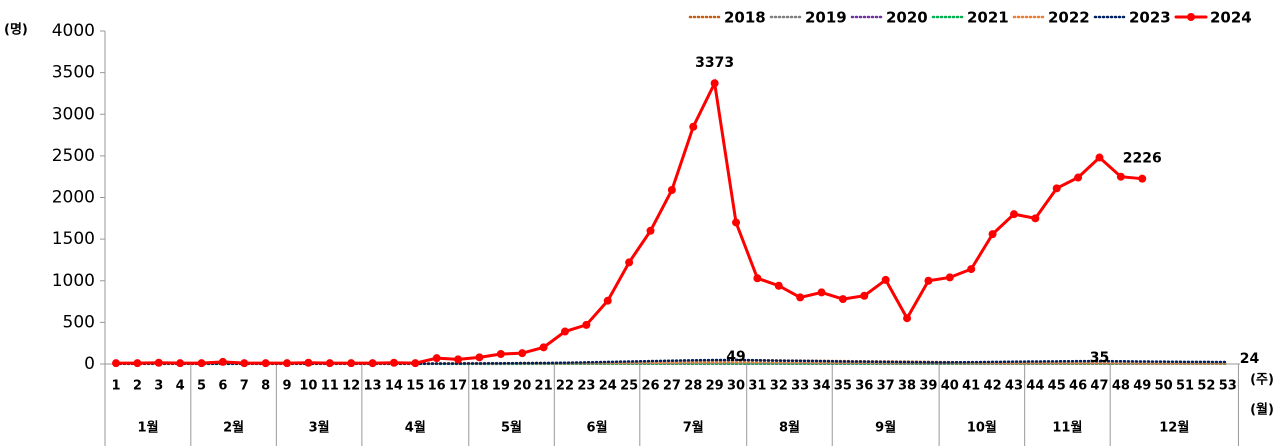 Image resolution: width=1280 pixels, height=448 pixels. I want to click on x-tick-label: 19, so click(501, 386).